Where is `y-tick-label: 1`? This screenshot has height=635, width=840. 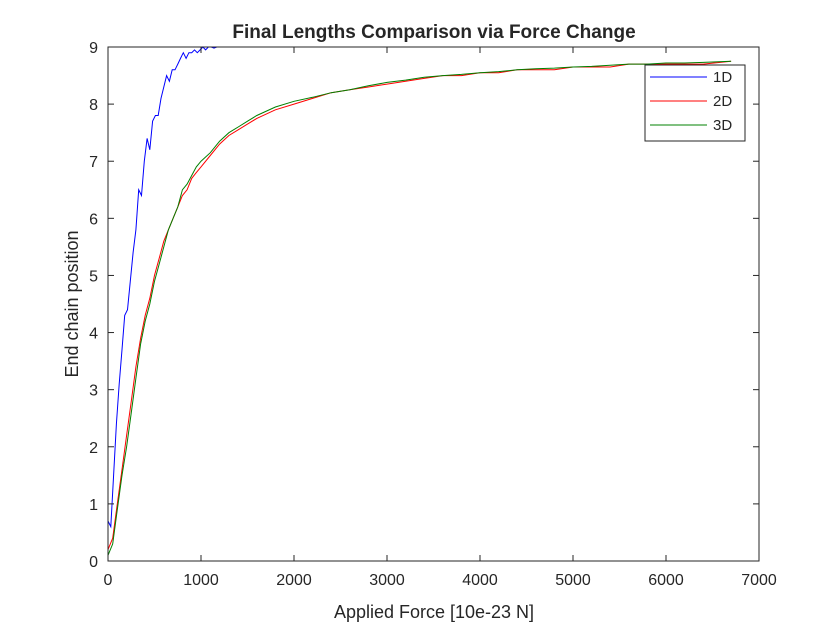
y-tick-label: 1 is located at coordinates (93, 505).